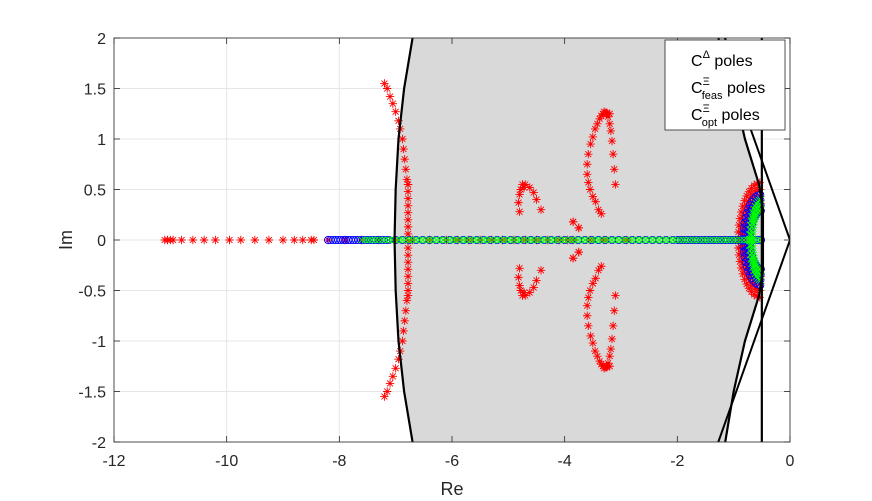  What do you see at coordinates (790, 461) in the screenshot?
I see `x-tick-label: 0` at bounding box center [790, 461].